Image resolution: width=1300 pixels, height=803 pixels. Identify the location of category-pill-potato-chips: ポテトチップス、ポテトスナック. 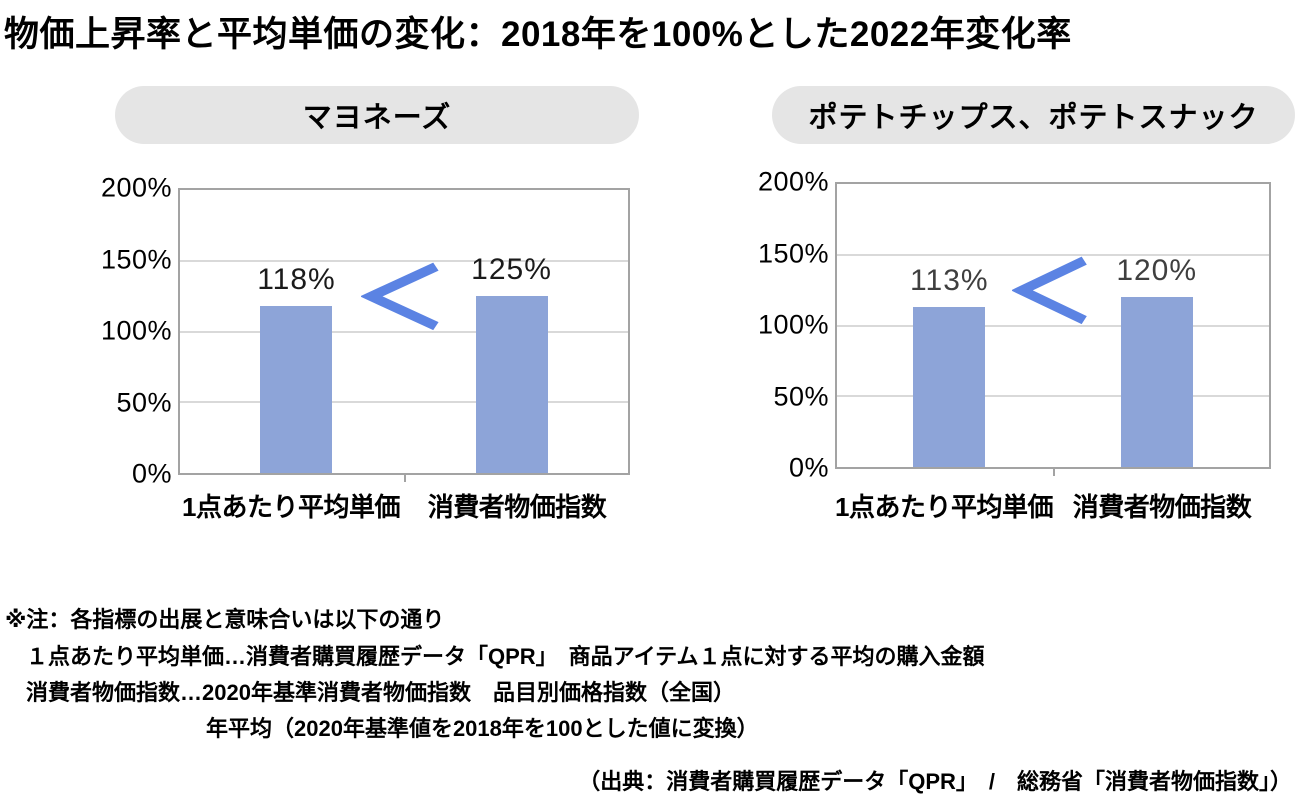
(1033, 115).